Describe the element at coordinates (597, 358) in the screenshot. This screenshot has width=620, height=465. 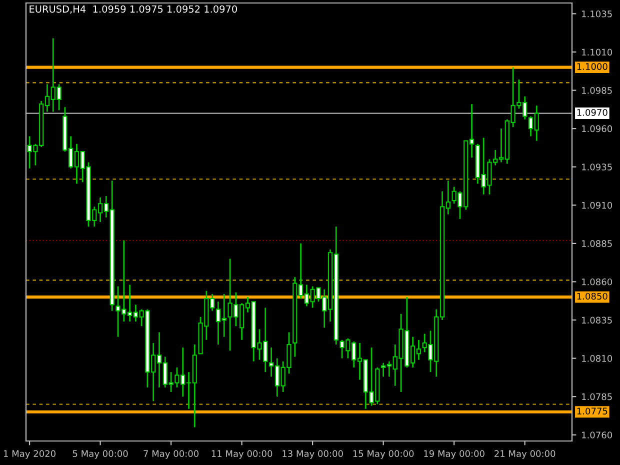
I see `y-tick-label: 1.0810` at that location.